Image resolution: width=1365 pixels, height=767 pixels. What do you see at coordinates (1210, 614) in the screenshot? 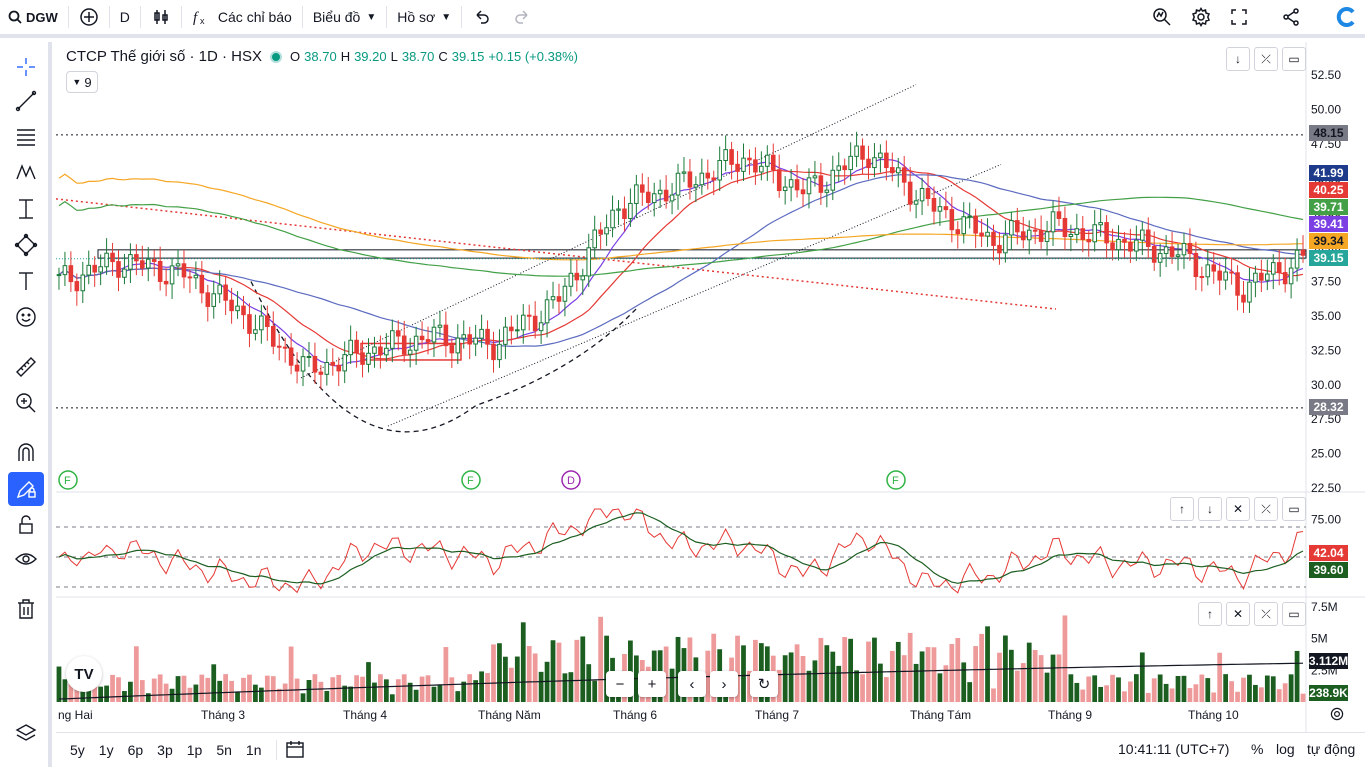
I see `vol-move-up-button: ↑` at bounding box center [1210, 614].